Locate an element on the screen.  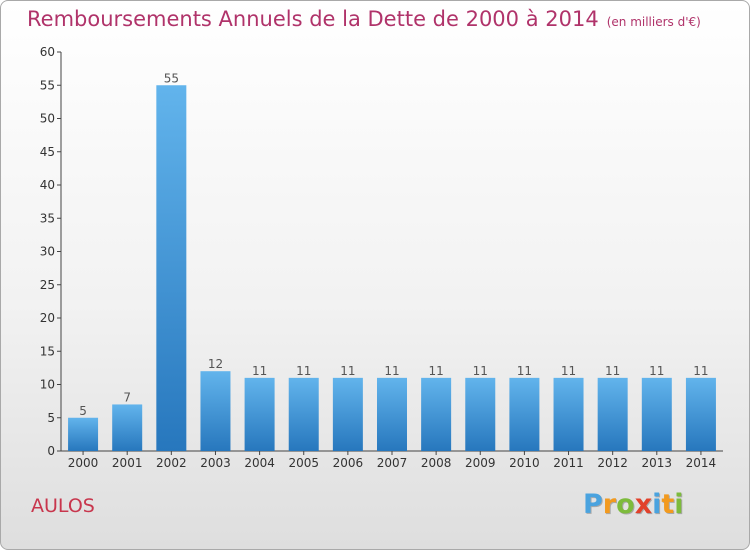
x-tick-label: 2008 is located at coordinates (436, 463).